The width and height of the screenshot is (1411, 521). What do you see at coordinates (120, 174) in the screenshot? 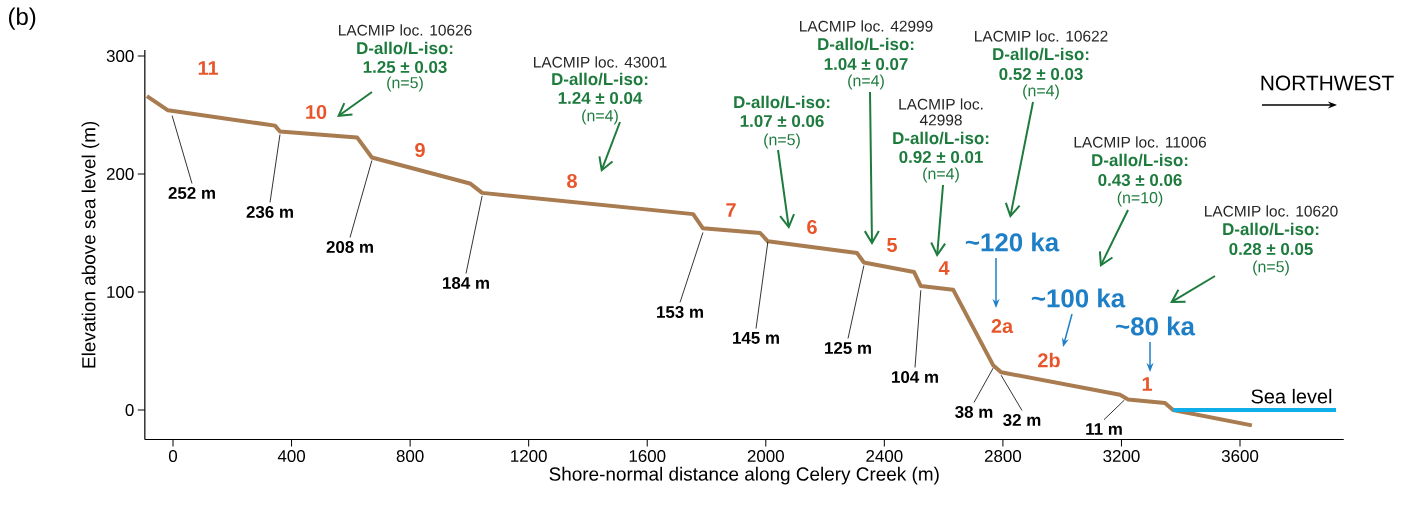
I see `y-tick-label: 200` at bounding box center [120, 174].